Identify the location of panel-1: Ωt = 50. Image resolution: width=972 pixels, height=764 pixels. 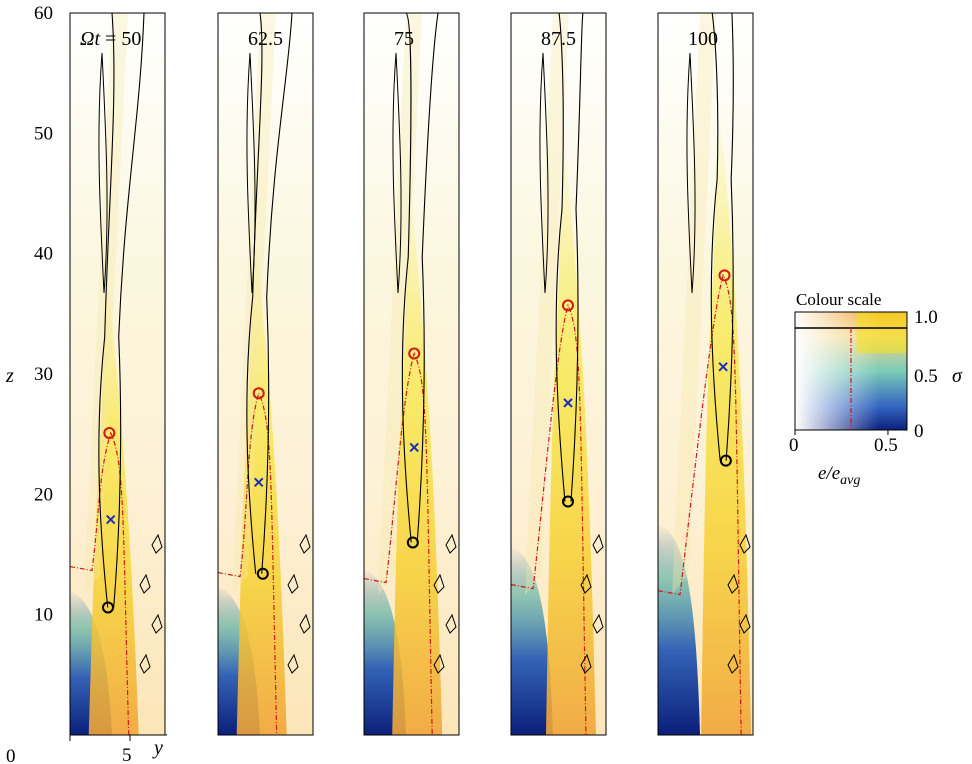
(117, 374).